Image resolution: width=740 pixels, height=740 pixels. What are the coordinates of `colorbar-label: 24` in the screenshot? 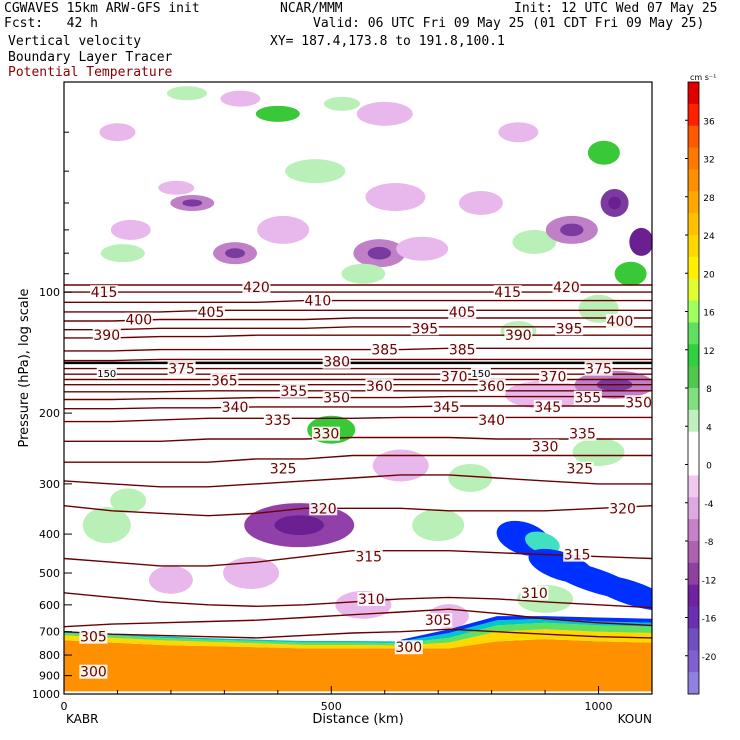 It's located at (709, 237).